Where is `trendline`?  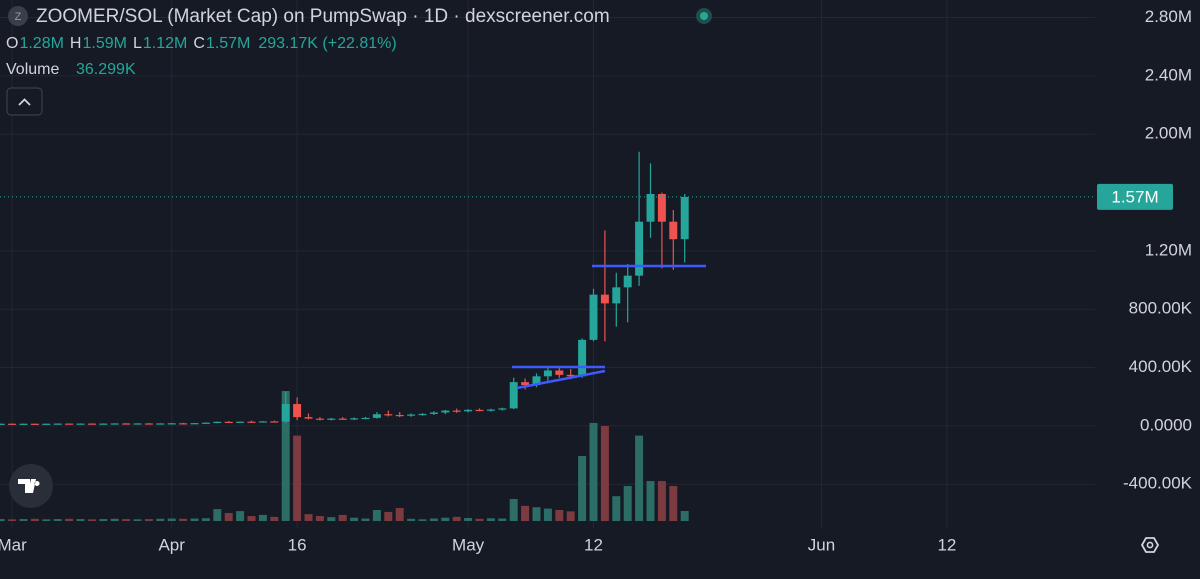 trendline is located at coordinates (561, 379).